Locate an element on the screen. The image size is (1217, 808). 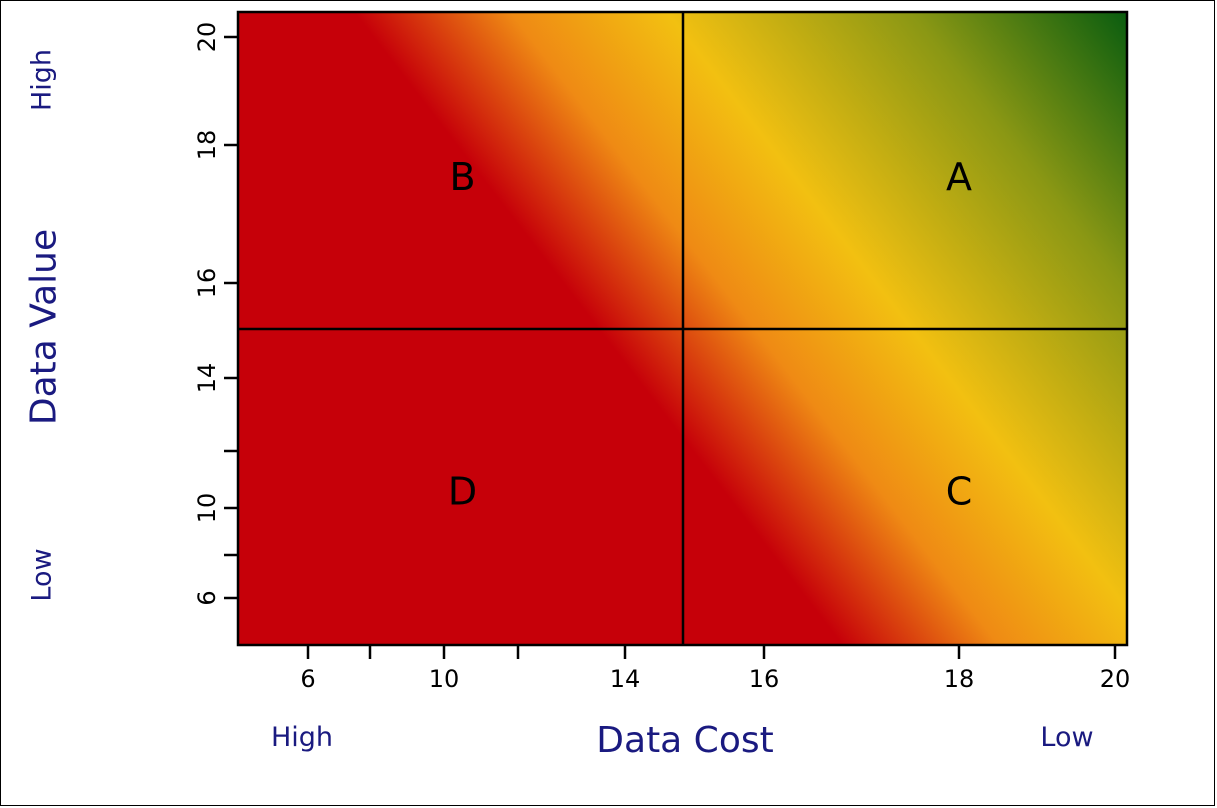
x-tick-label: 18 is located at coordinates (959, 679).